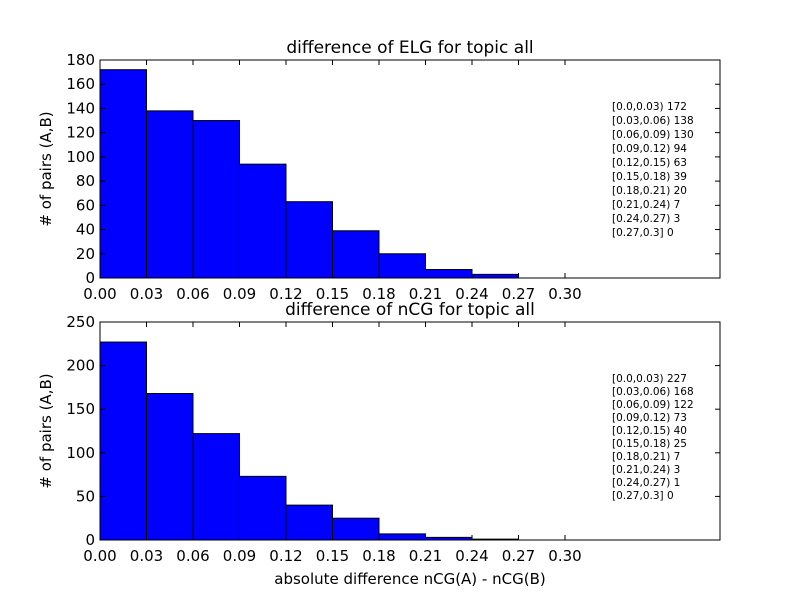  Describe the element at coordinates (409, 48) in the screenshot. I see `chart-title: difference of ELG for topic all` at that location.